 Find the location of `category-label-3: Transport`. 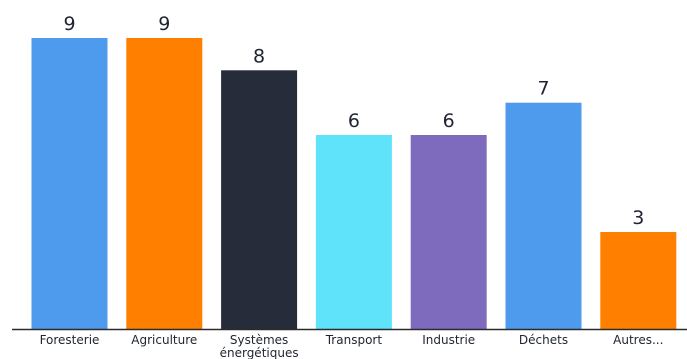

category-label-3: Transport is located at coordinates (354, 340).